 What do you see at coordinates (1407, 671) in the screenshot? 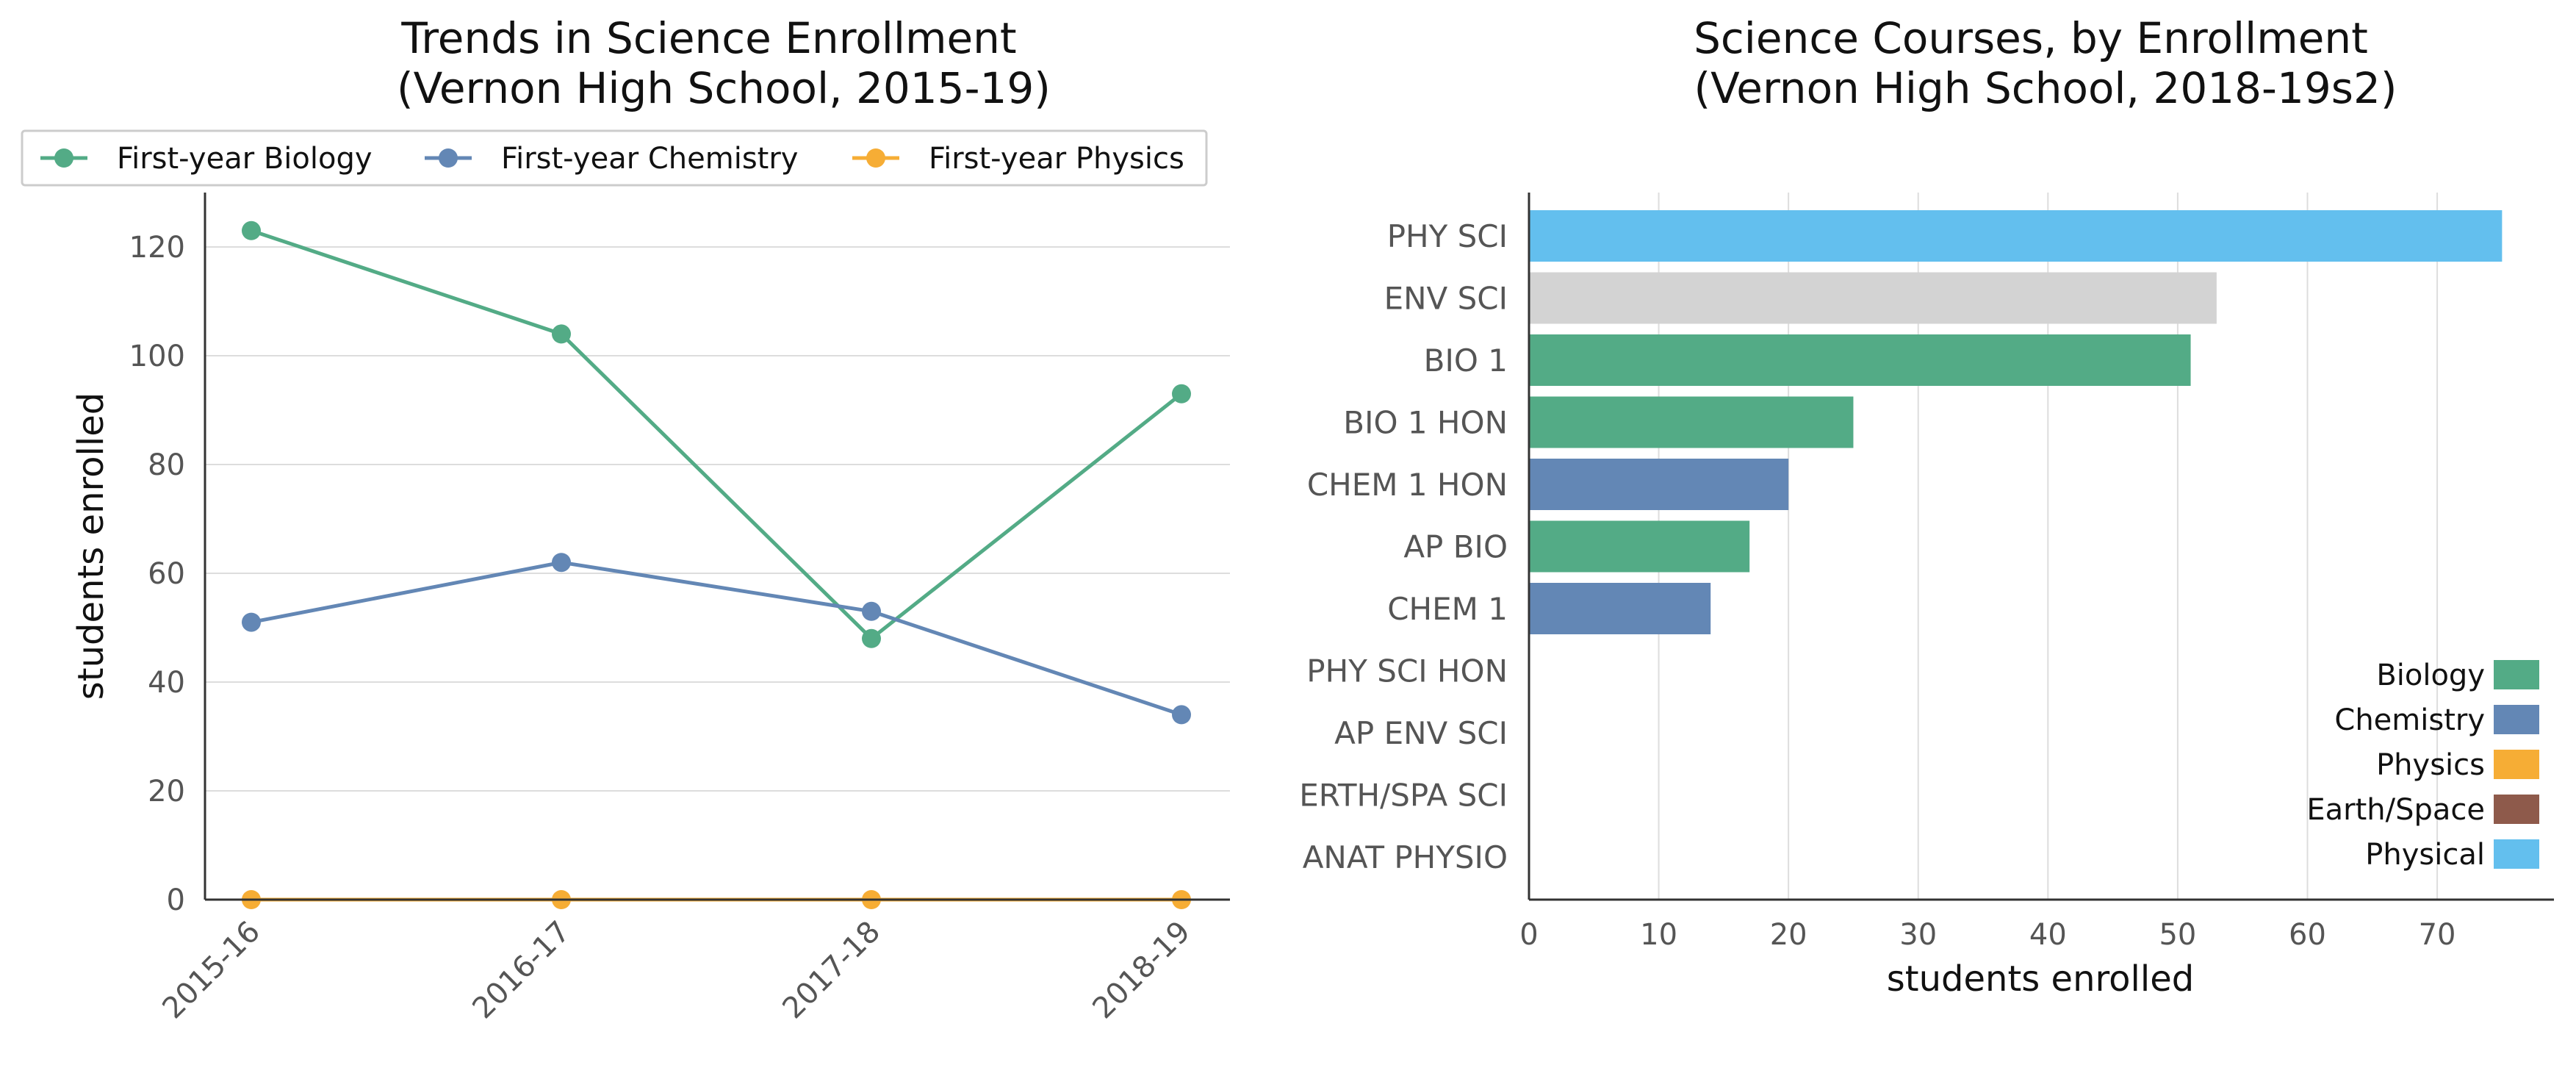
I see `bar-category-label: PHY SCI HON` at bounding box center [1407, 671].